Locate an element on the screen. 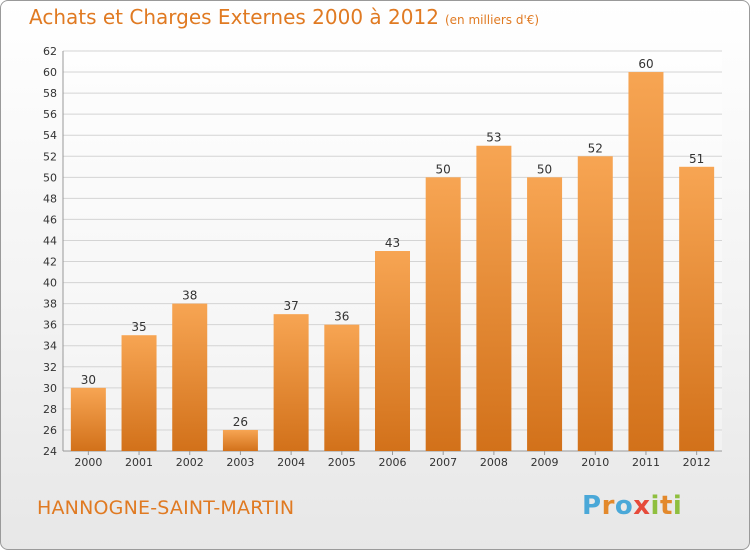 The width and height of the screenshot is (750, 550). bar-2001 is located at coordinates (139, 393).